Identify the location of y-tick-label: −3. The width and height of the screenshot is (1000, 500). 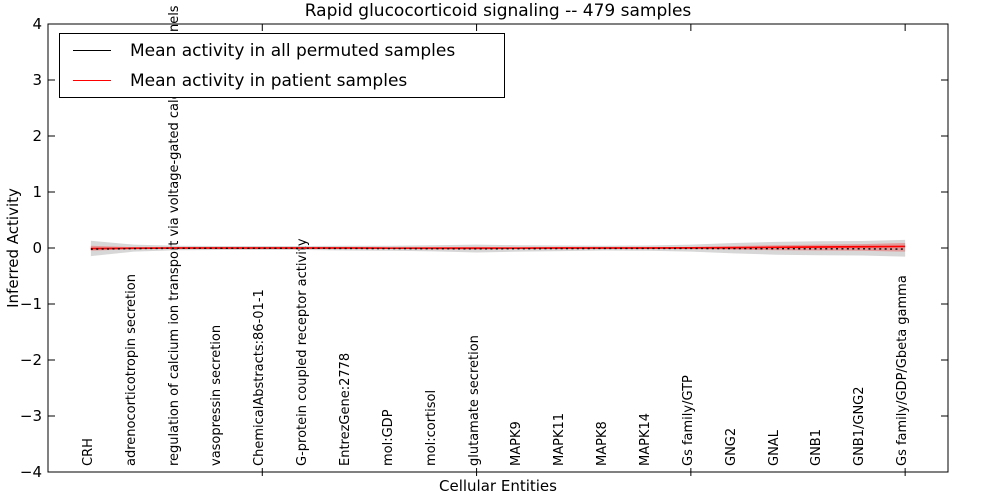
(30, 416).